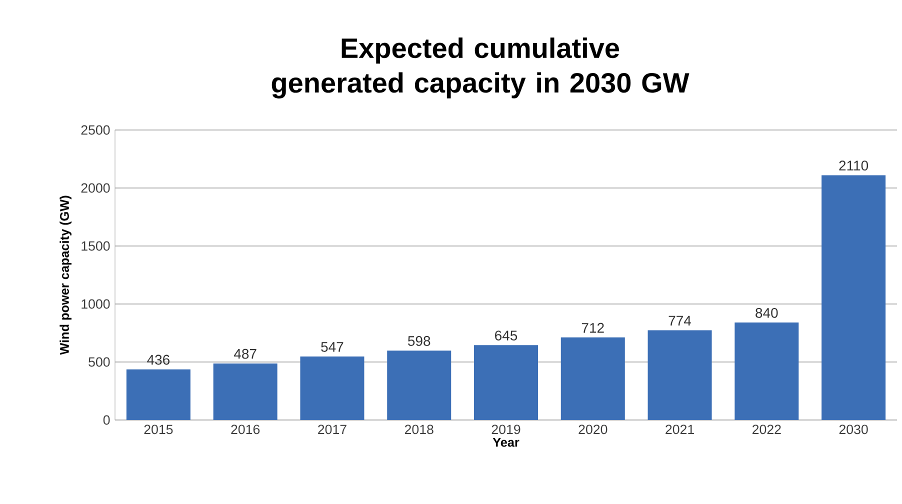 Image resolution: width=902 pixels, height=504 pixels. What do you see at coordinates (853, 165) in the screenshot?
I see `data-label: 2110` at bounding box center [853, 165].